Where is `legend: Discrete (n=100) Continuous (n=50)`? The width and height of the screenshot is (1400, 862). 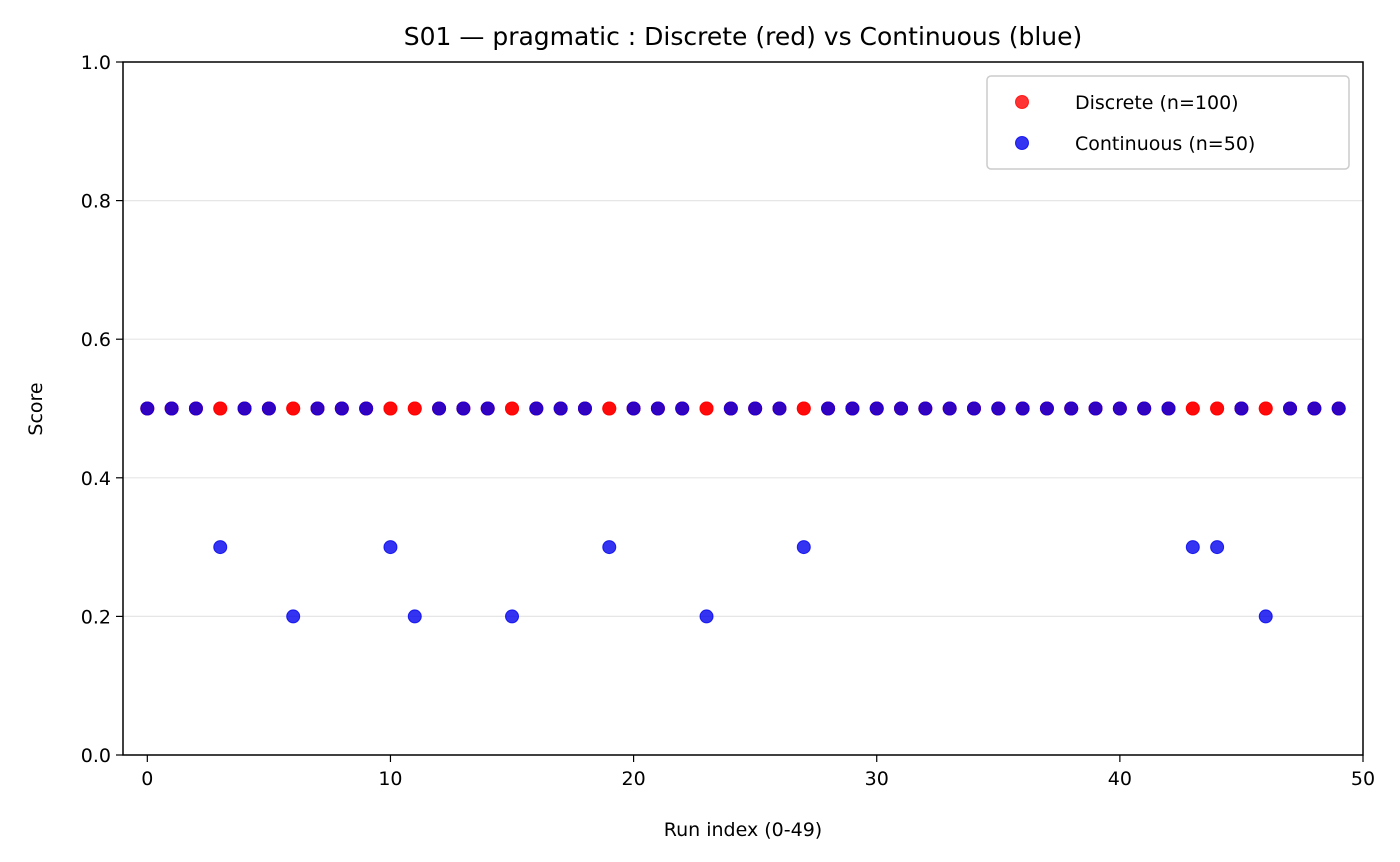
legend: Discrete (n=100) Continuous (n=50) is located at coordinates (1168, 122).